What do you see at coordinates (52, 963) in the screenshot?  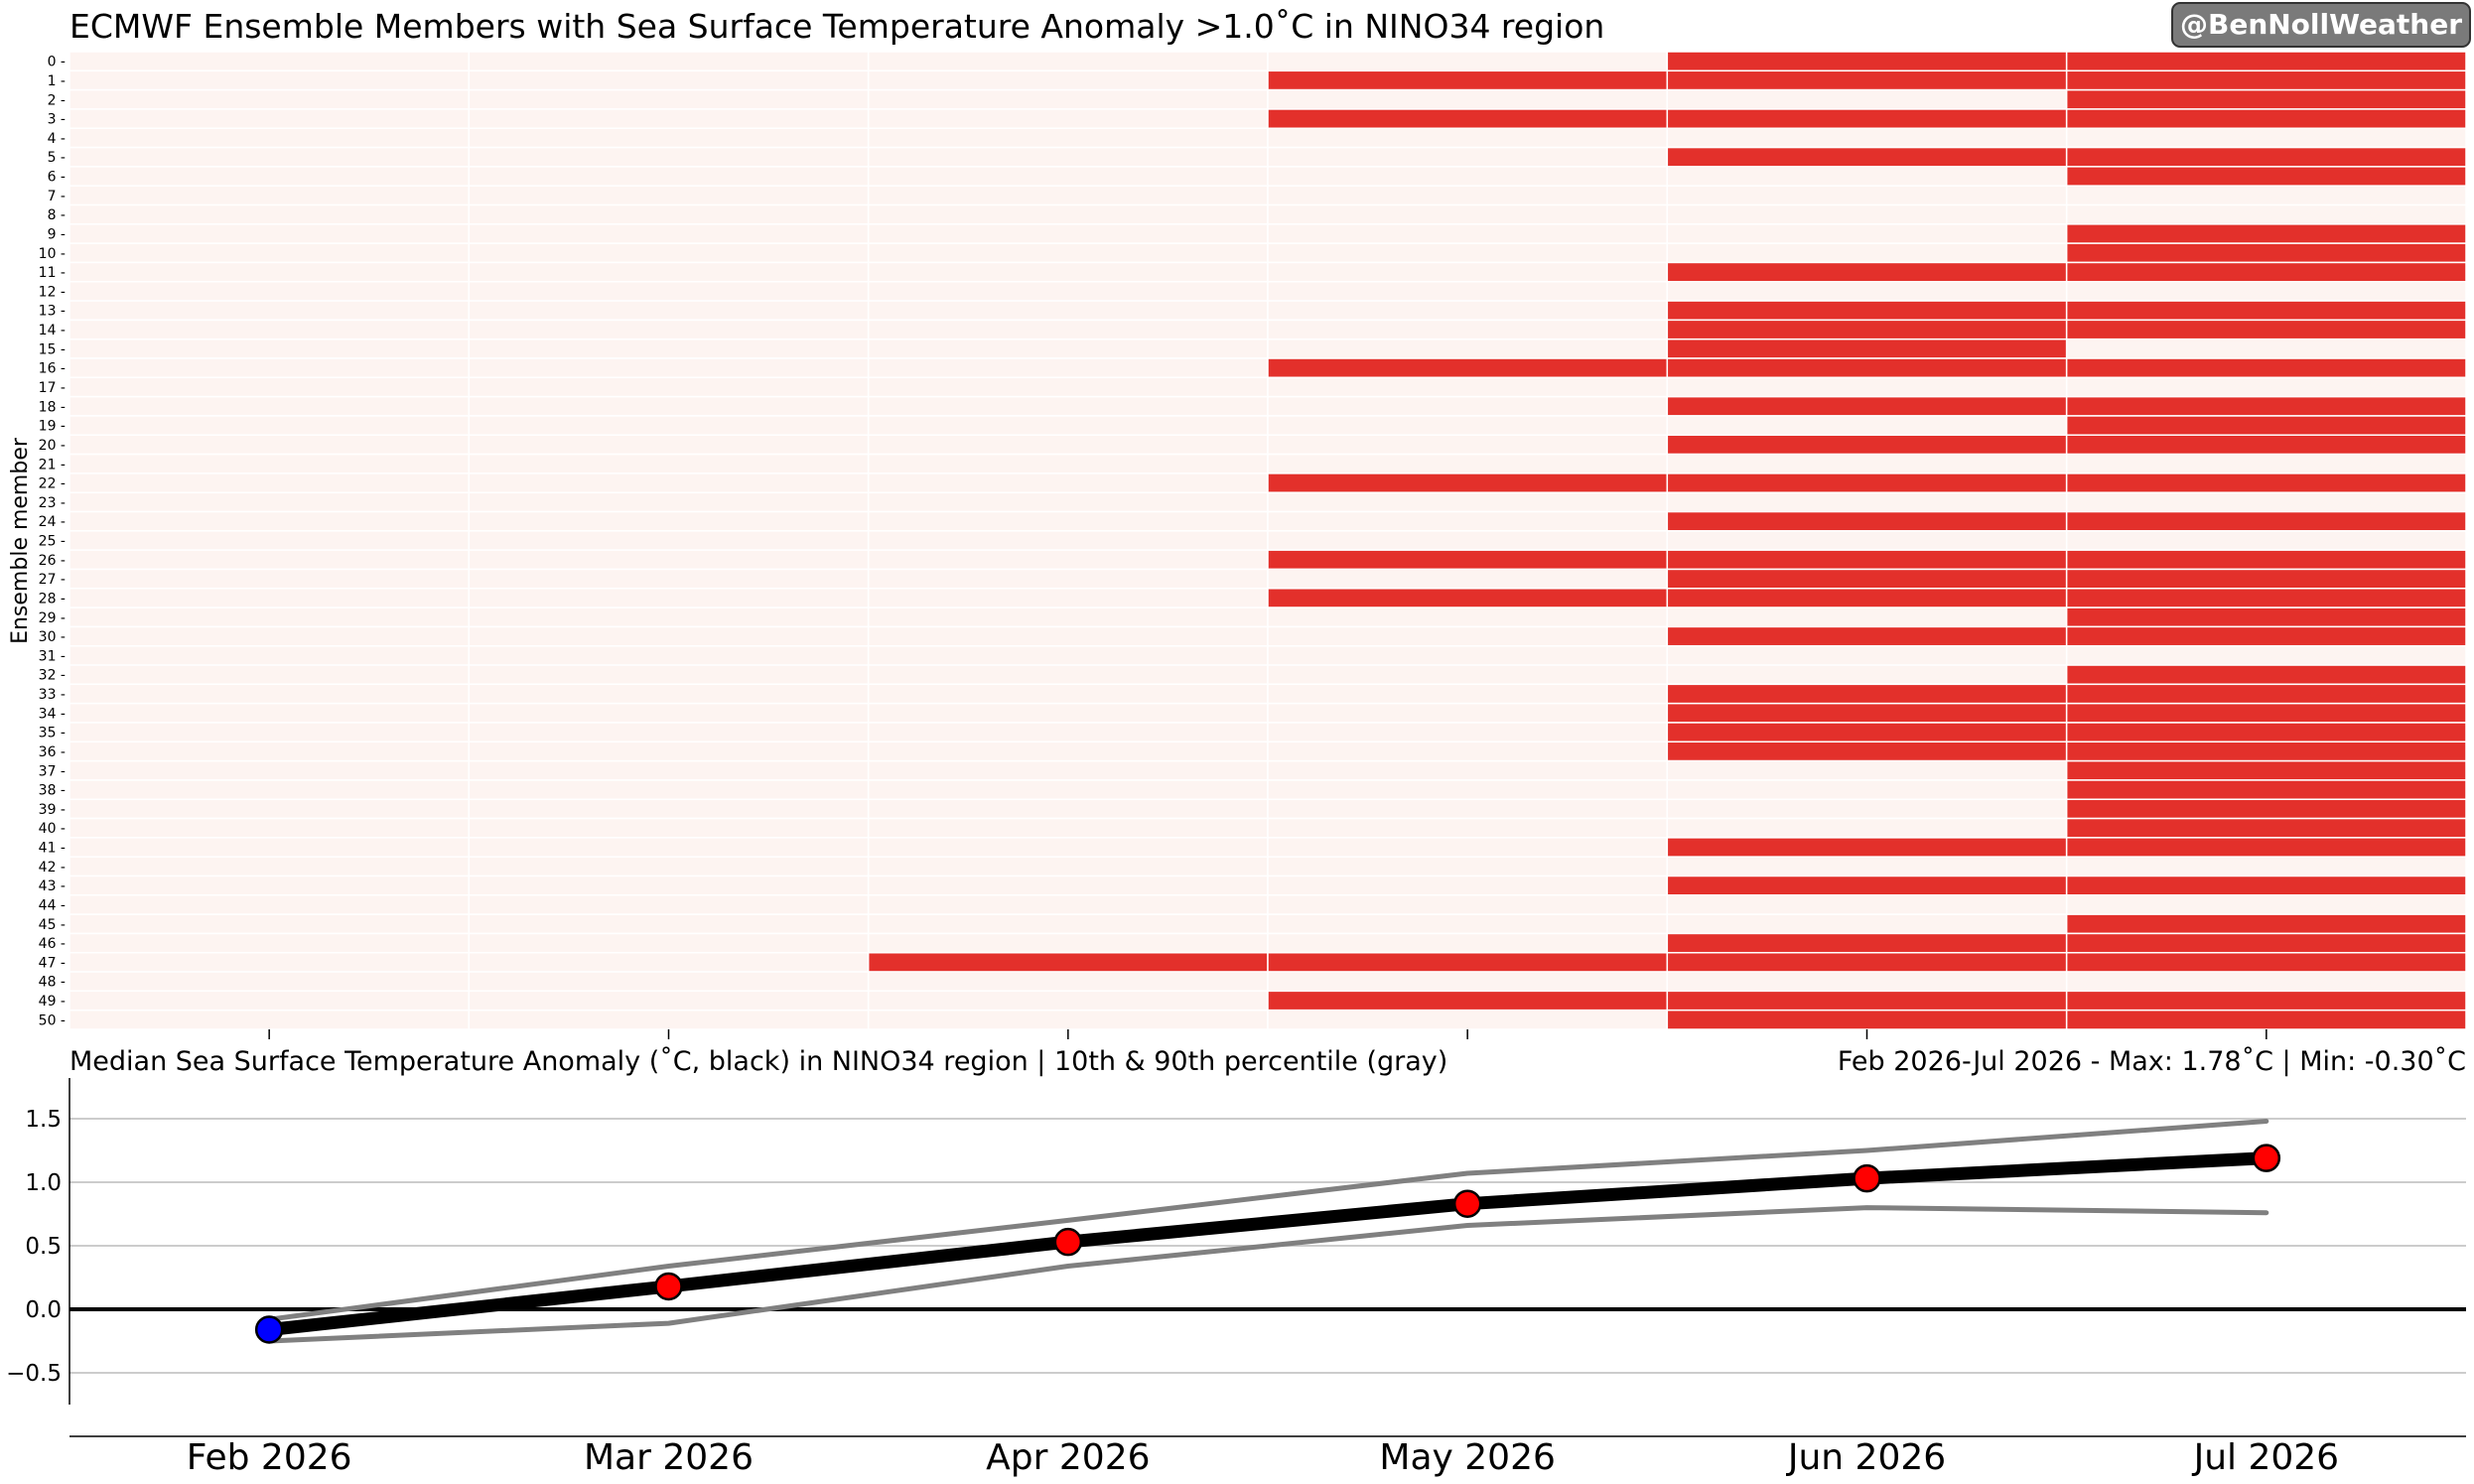 I see `member-tick-label: 47 -` at bounding box center [52, 963].